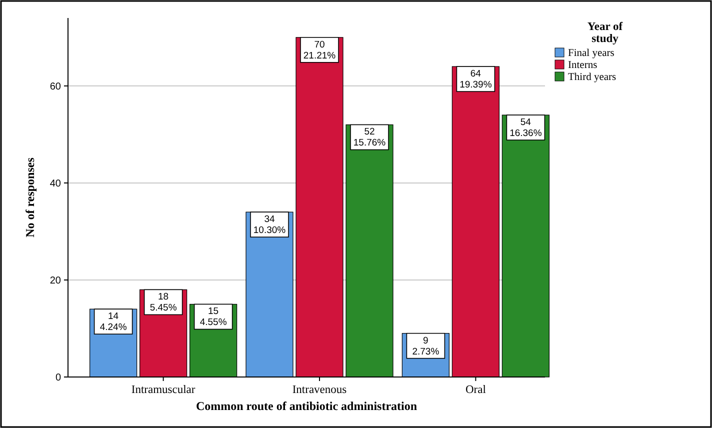 The image size is (712, 428). What do you see at coordinates (476, 79) in the screenshot?
I see `data-label: 64 19.39%` at bounding box center [476, 79].